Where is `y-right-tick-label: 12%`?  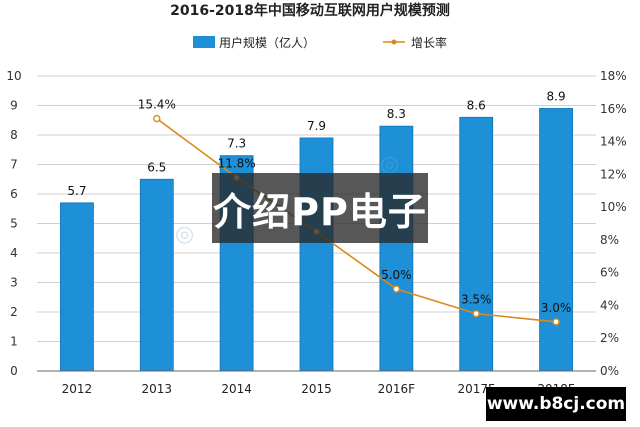
y-right-tick-label: 12% is located at coordinates (613, 174).